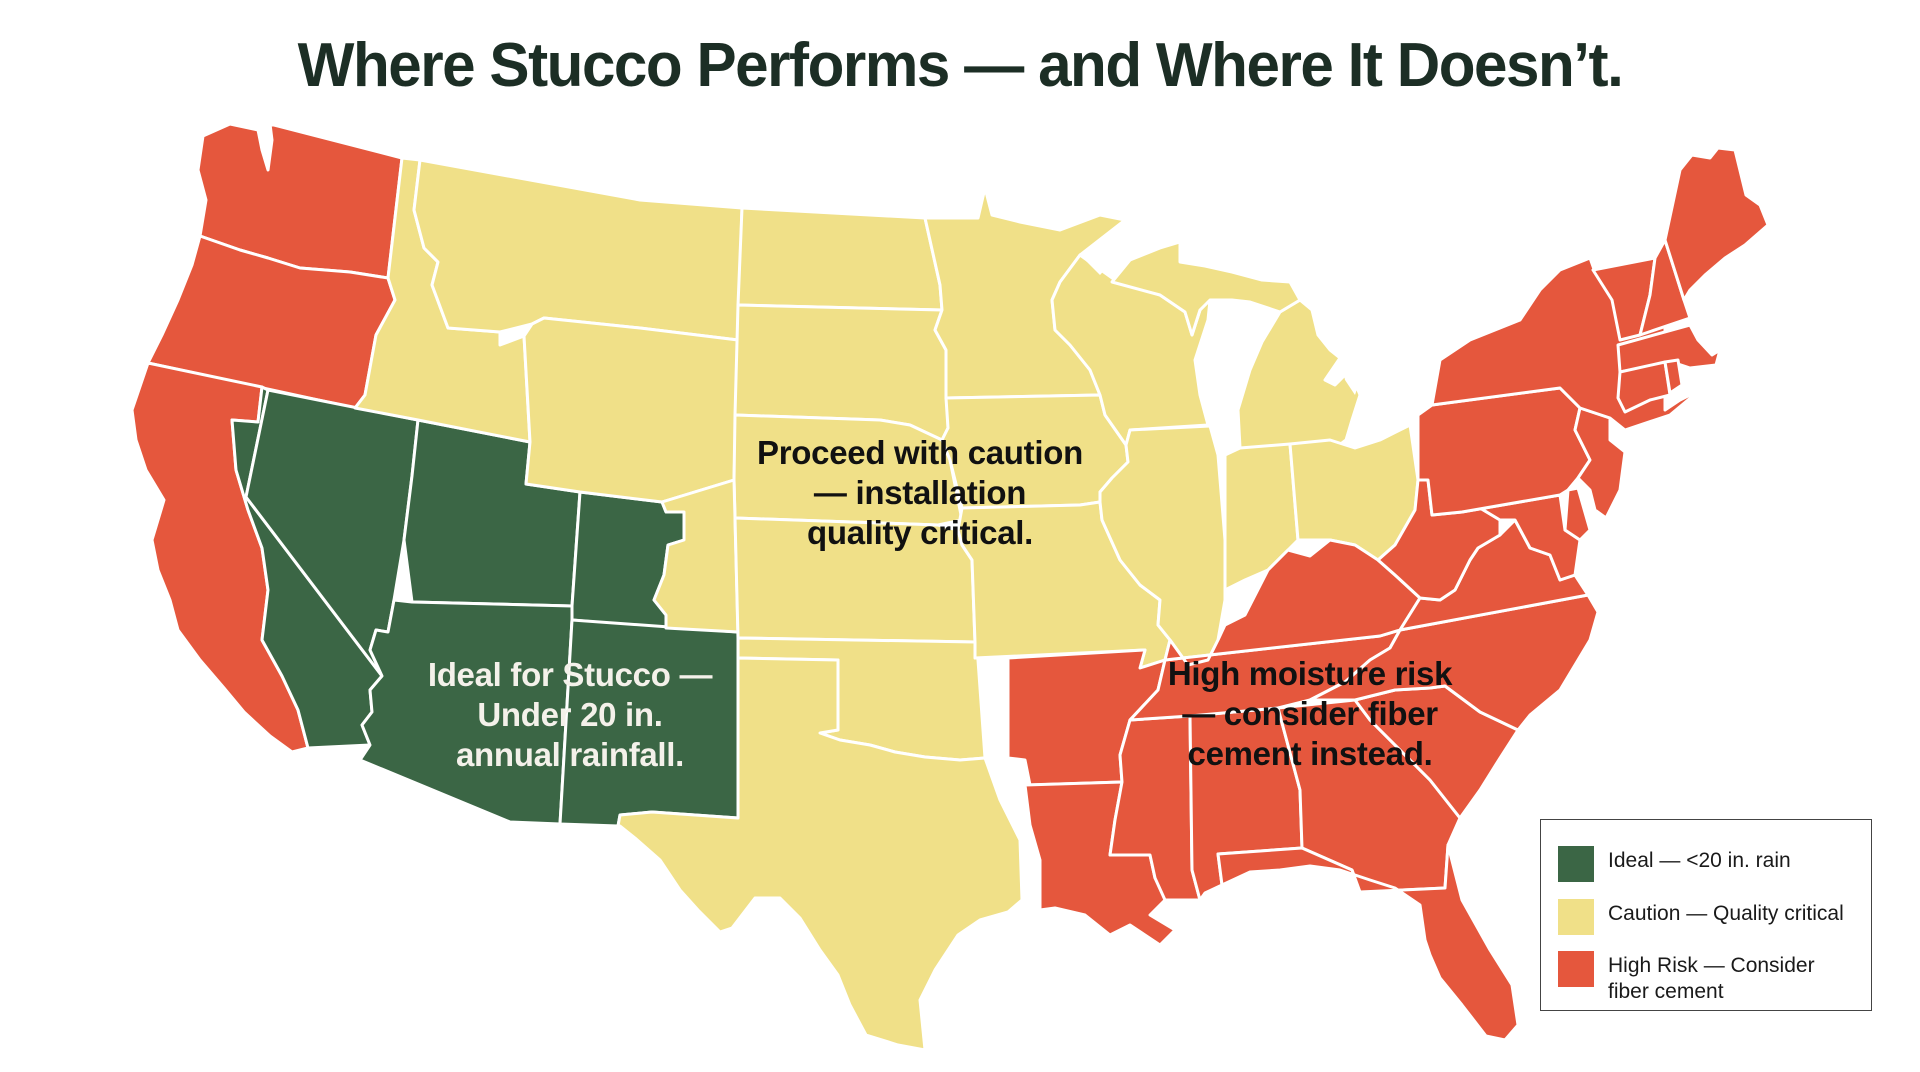 Image resolution: width=1920 pixels, height=1072 pixels. Describe the element at coordinates (1299, 376) in the screenshot. I see `state-michigan` at that location.